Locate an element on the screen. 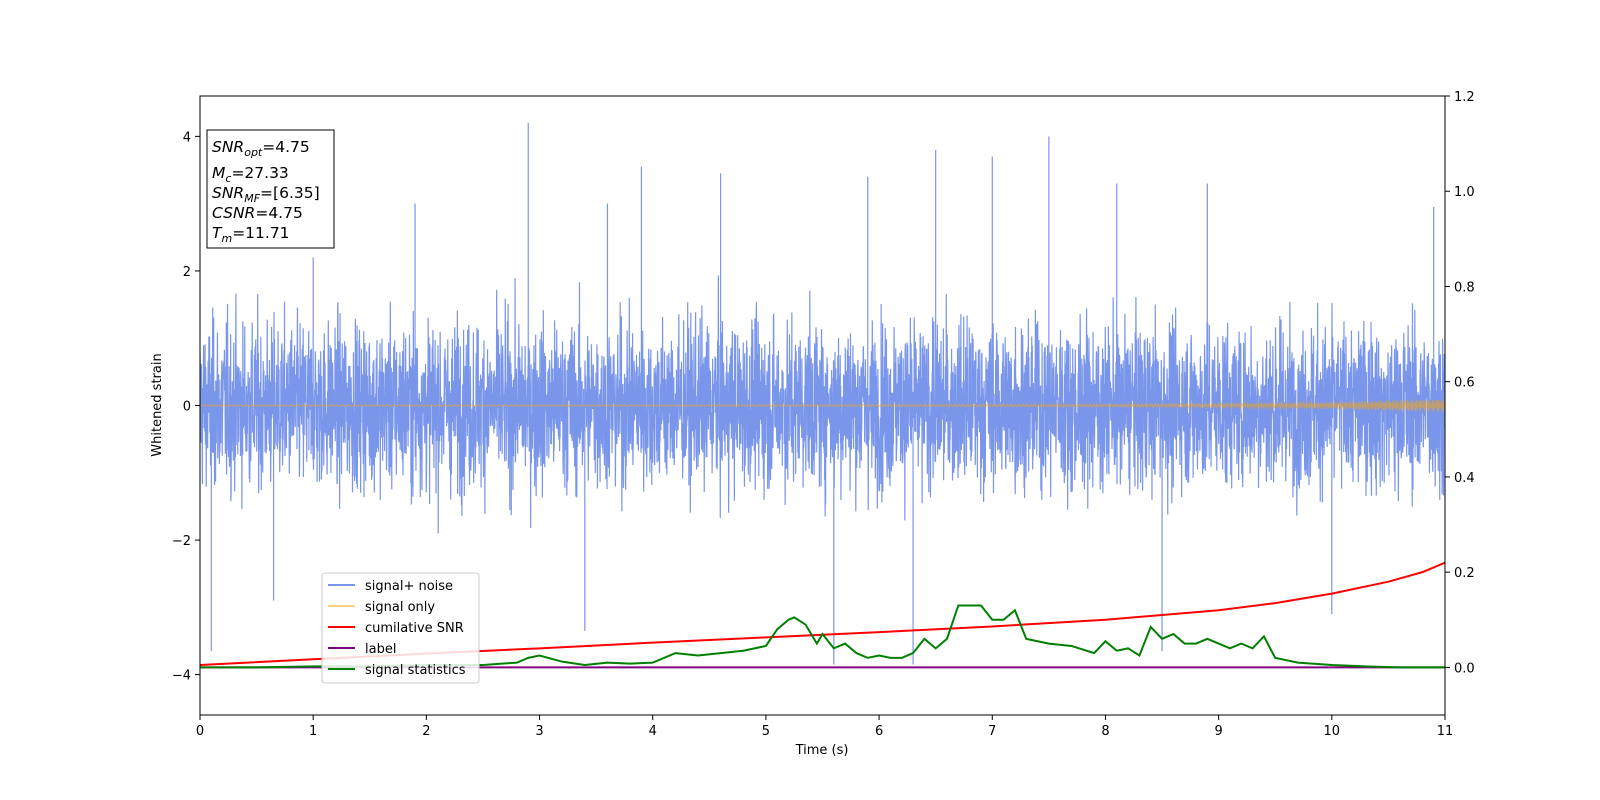 Image resolution: width=1600 pixels, height=800 pixels. legend-entry-label: label is located at coordinates (362, 649).